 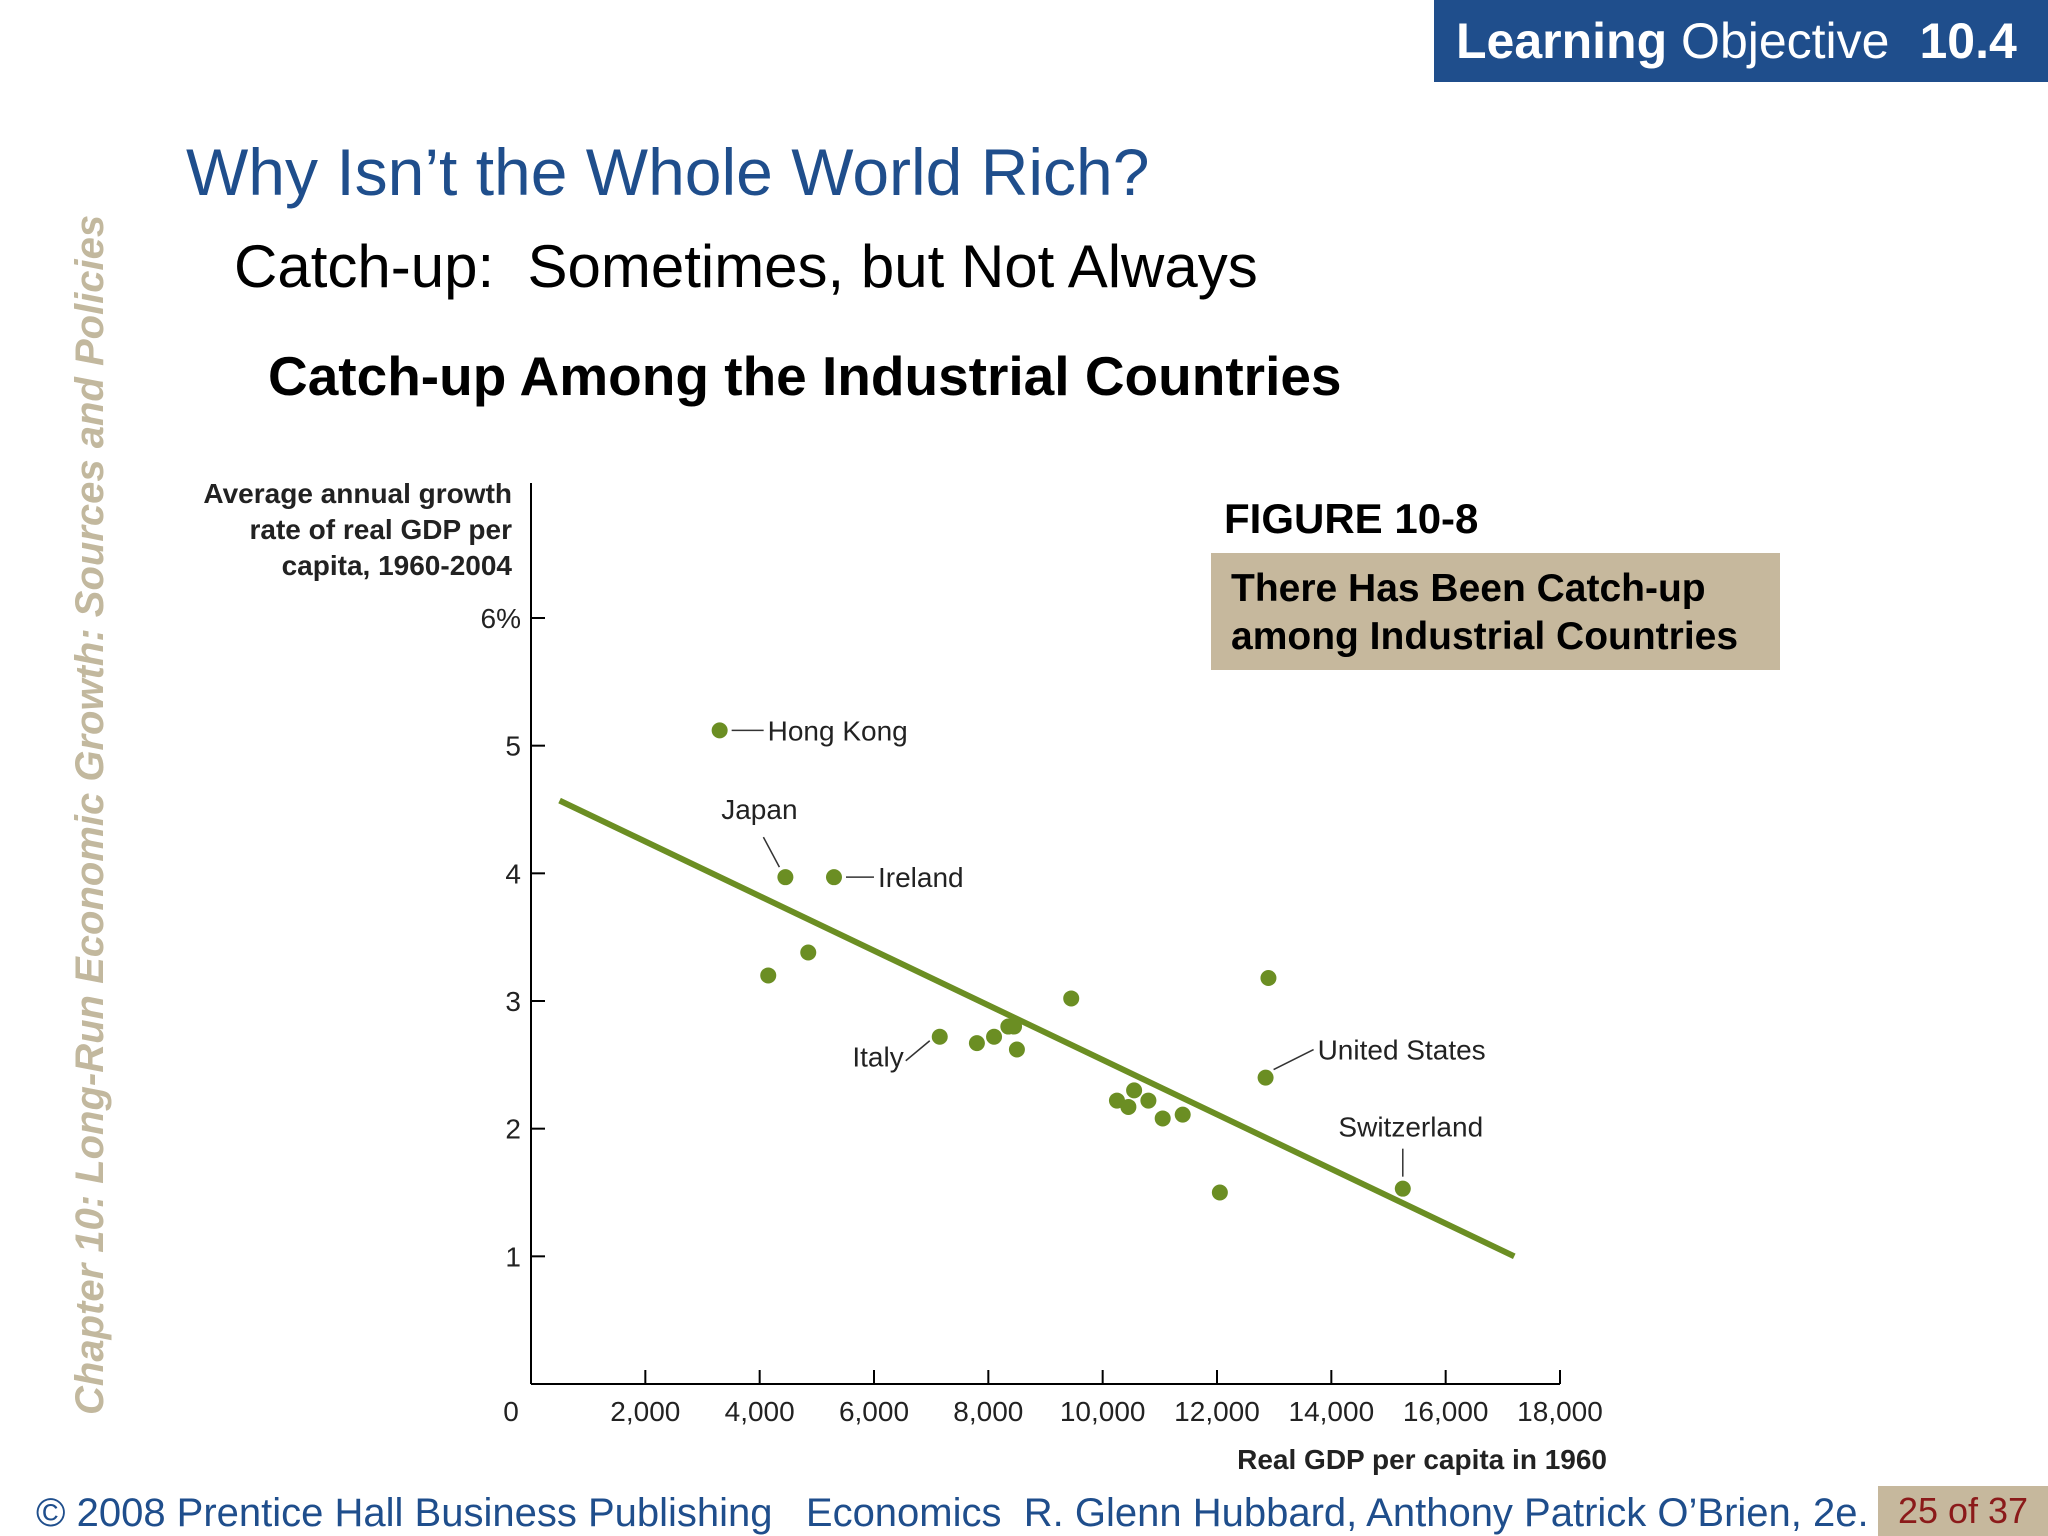 What do you see at coordinates (511, 1411) in the screenshot?
I see `origin-label: 0` at bounding box center [511, 1411].